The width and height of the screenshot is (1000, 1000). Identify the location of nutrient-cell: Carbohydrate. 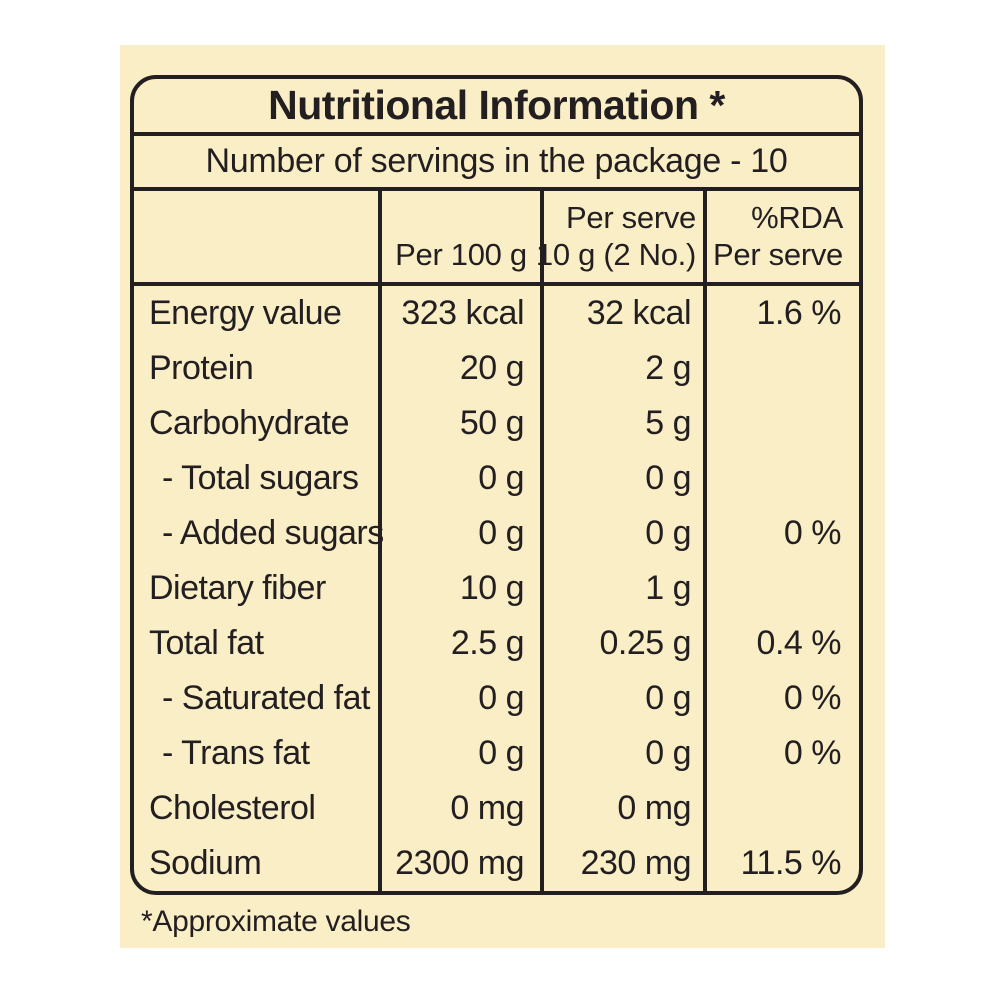
(256, 423).